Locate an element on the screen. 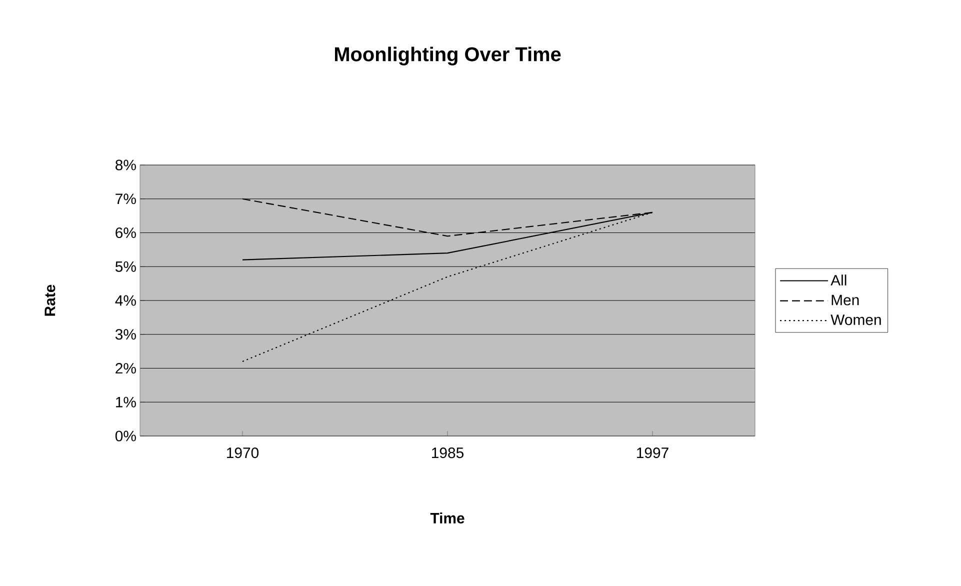 The width and height of the screenshot is (961, 586). legend-label: Men is located at coordinates (845, 300).